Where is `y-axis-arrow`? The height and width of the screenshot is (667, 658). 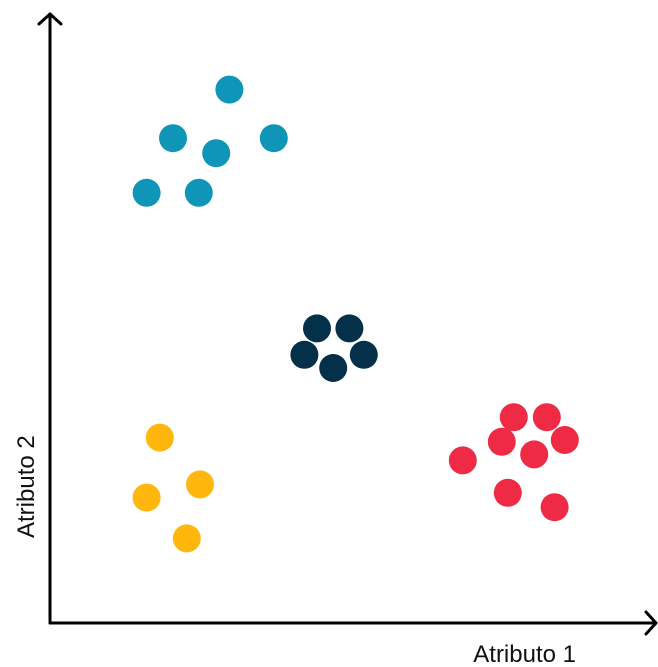 y-axis-arrow is located at coordinates (50, 19).